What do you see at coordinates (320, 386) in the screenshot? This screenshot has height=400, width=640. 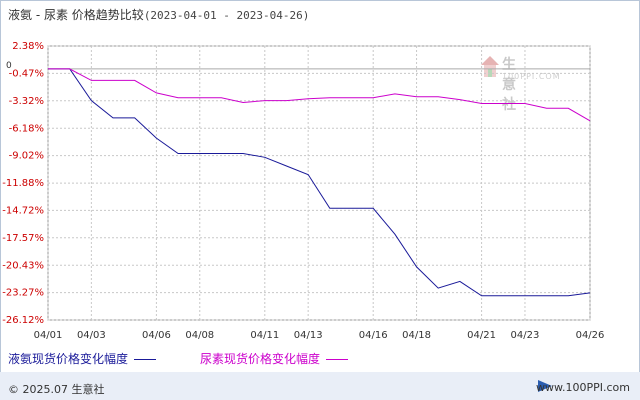 I see `footer-bar: © 2025.07 生意社 www.100PPI.com` at bounding box center [320, 386].